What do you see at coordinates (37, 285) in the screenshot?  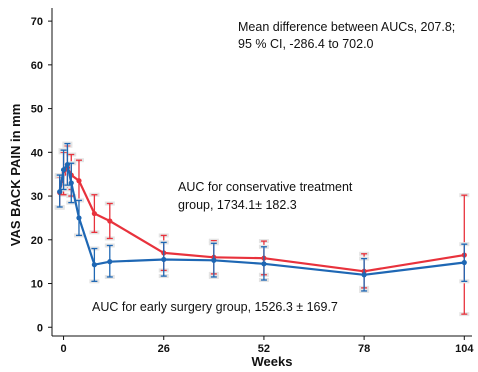 I see `y-tick-label: 10` at bounding box center [37, 285].